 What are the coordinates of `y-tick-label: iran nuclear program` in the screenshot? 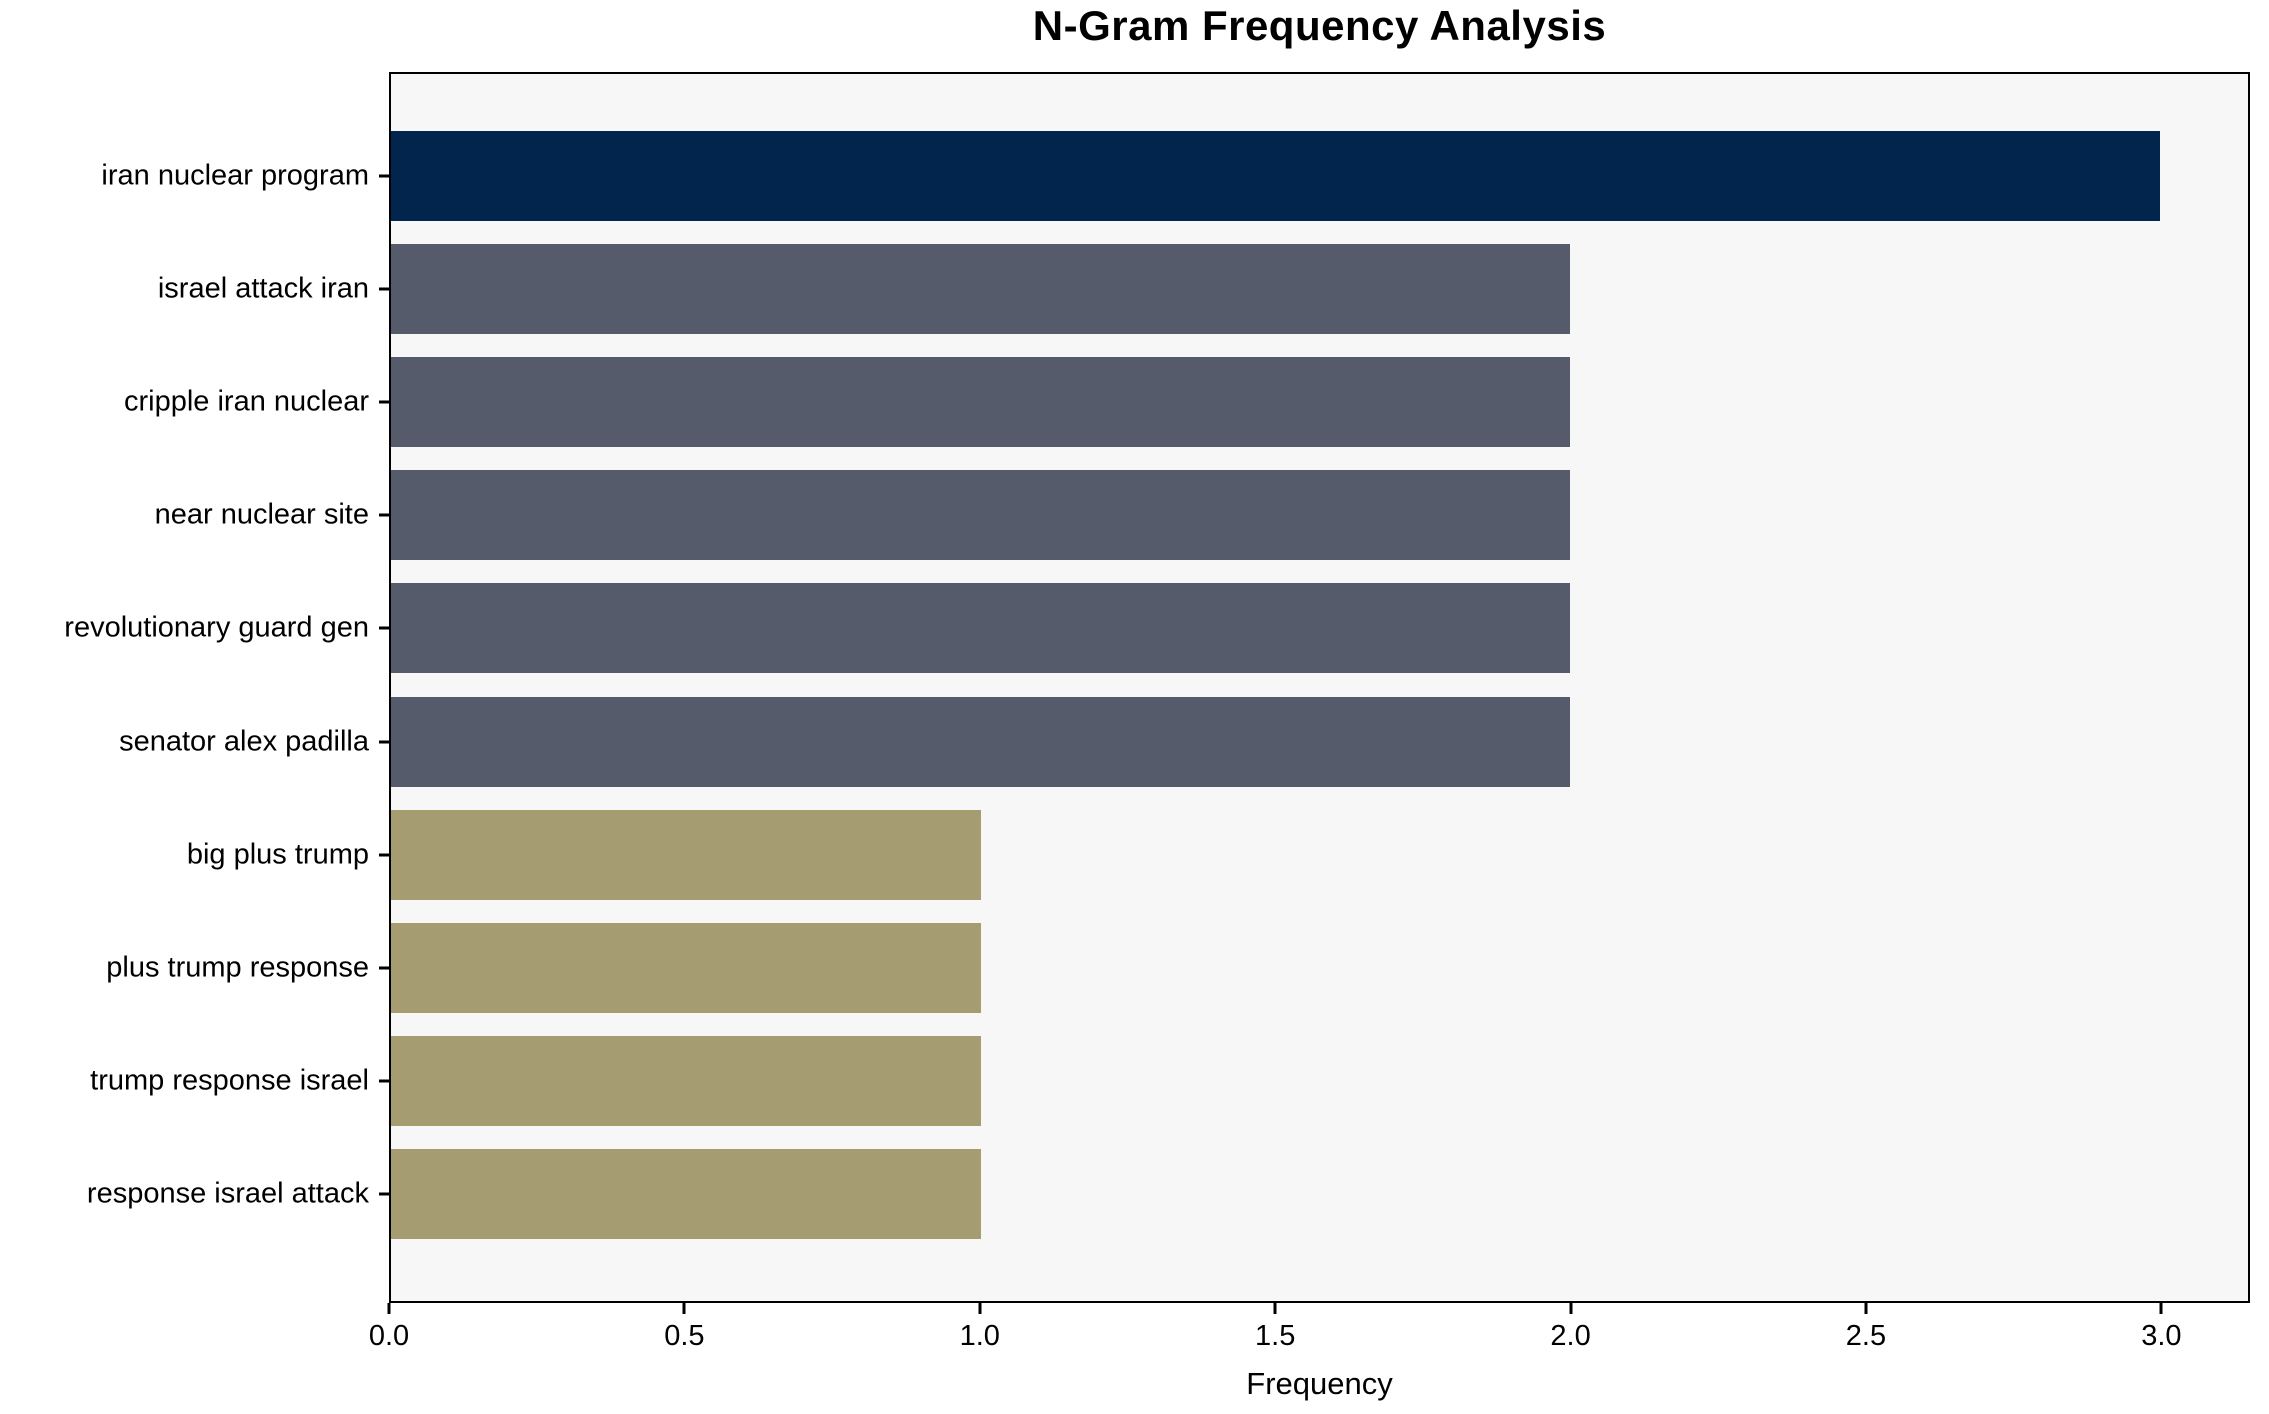 It's located at (235, 175).